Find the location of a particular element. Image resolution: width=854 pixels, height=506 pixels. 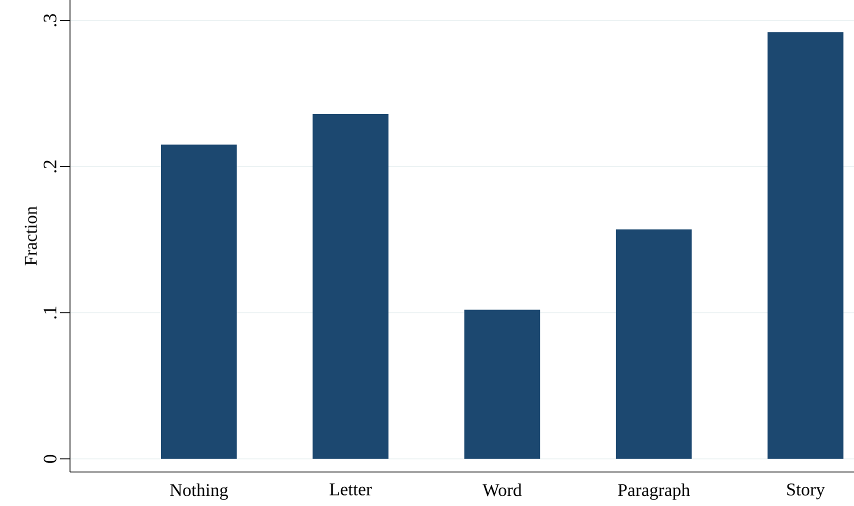

y-tick-label: .3 is located at coordinates (50, 20).